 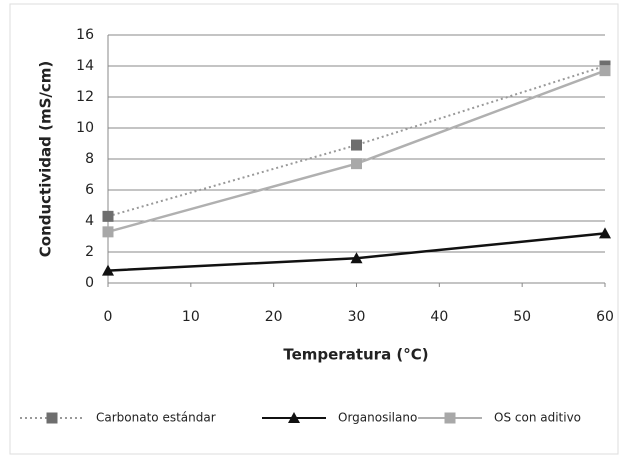 I want to click on legend-label: OS con aditivo, so click(x=537, y=418).